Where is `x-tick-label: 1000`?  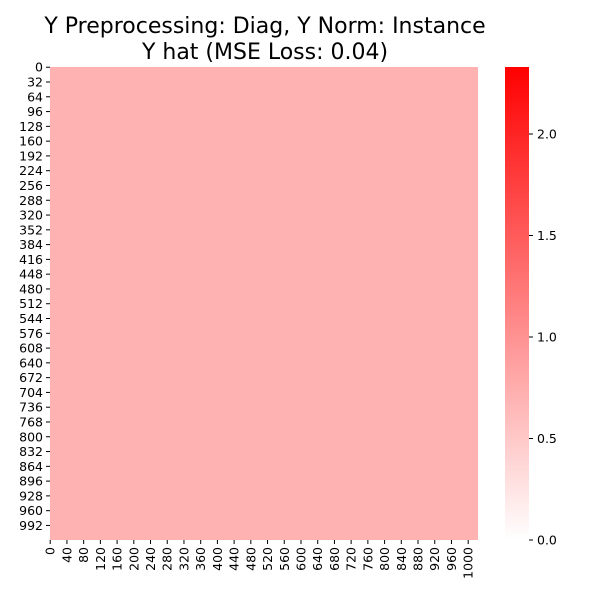
x-tick-label: 1000 is located at coordinates (468, 563).